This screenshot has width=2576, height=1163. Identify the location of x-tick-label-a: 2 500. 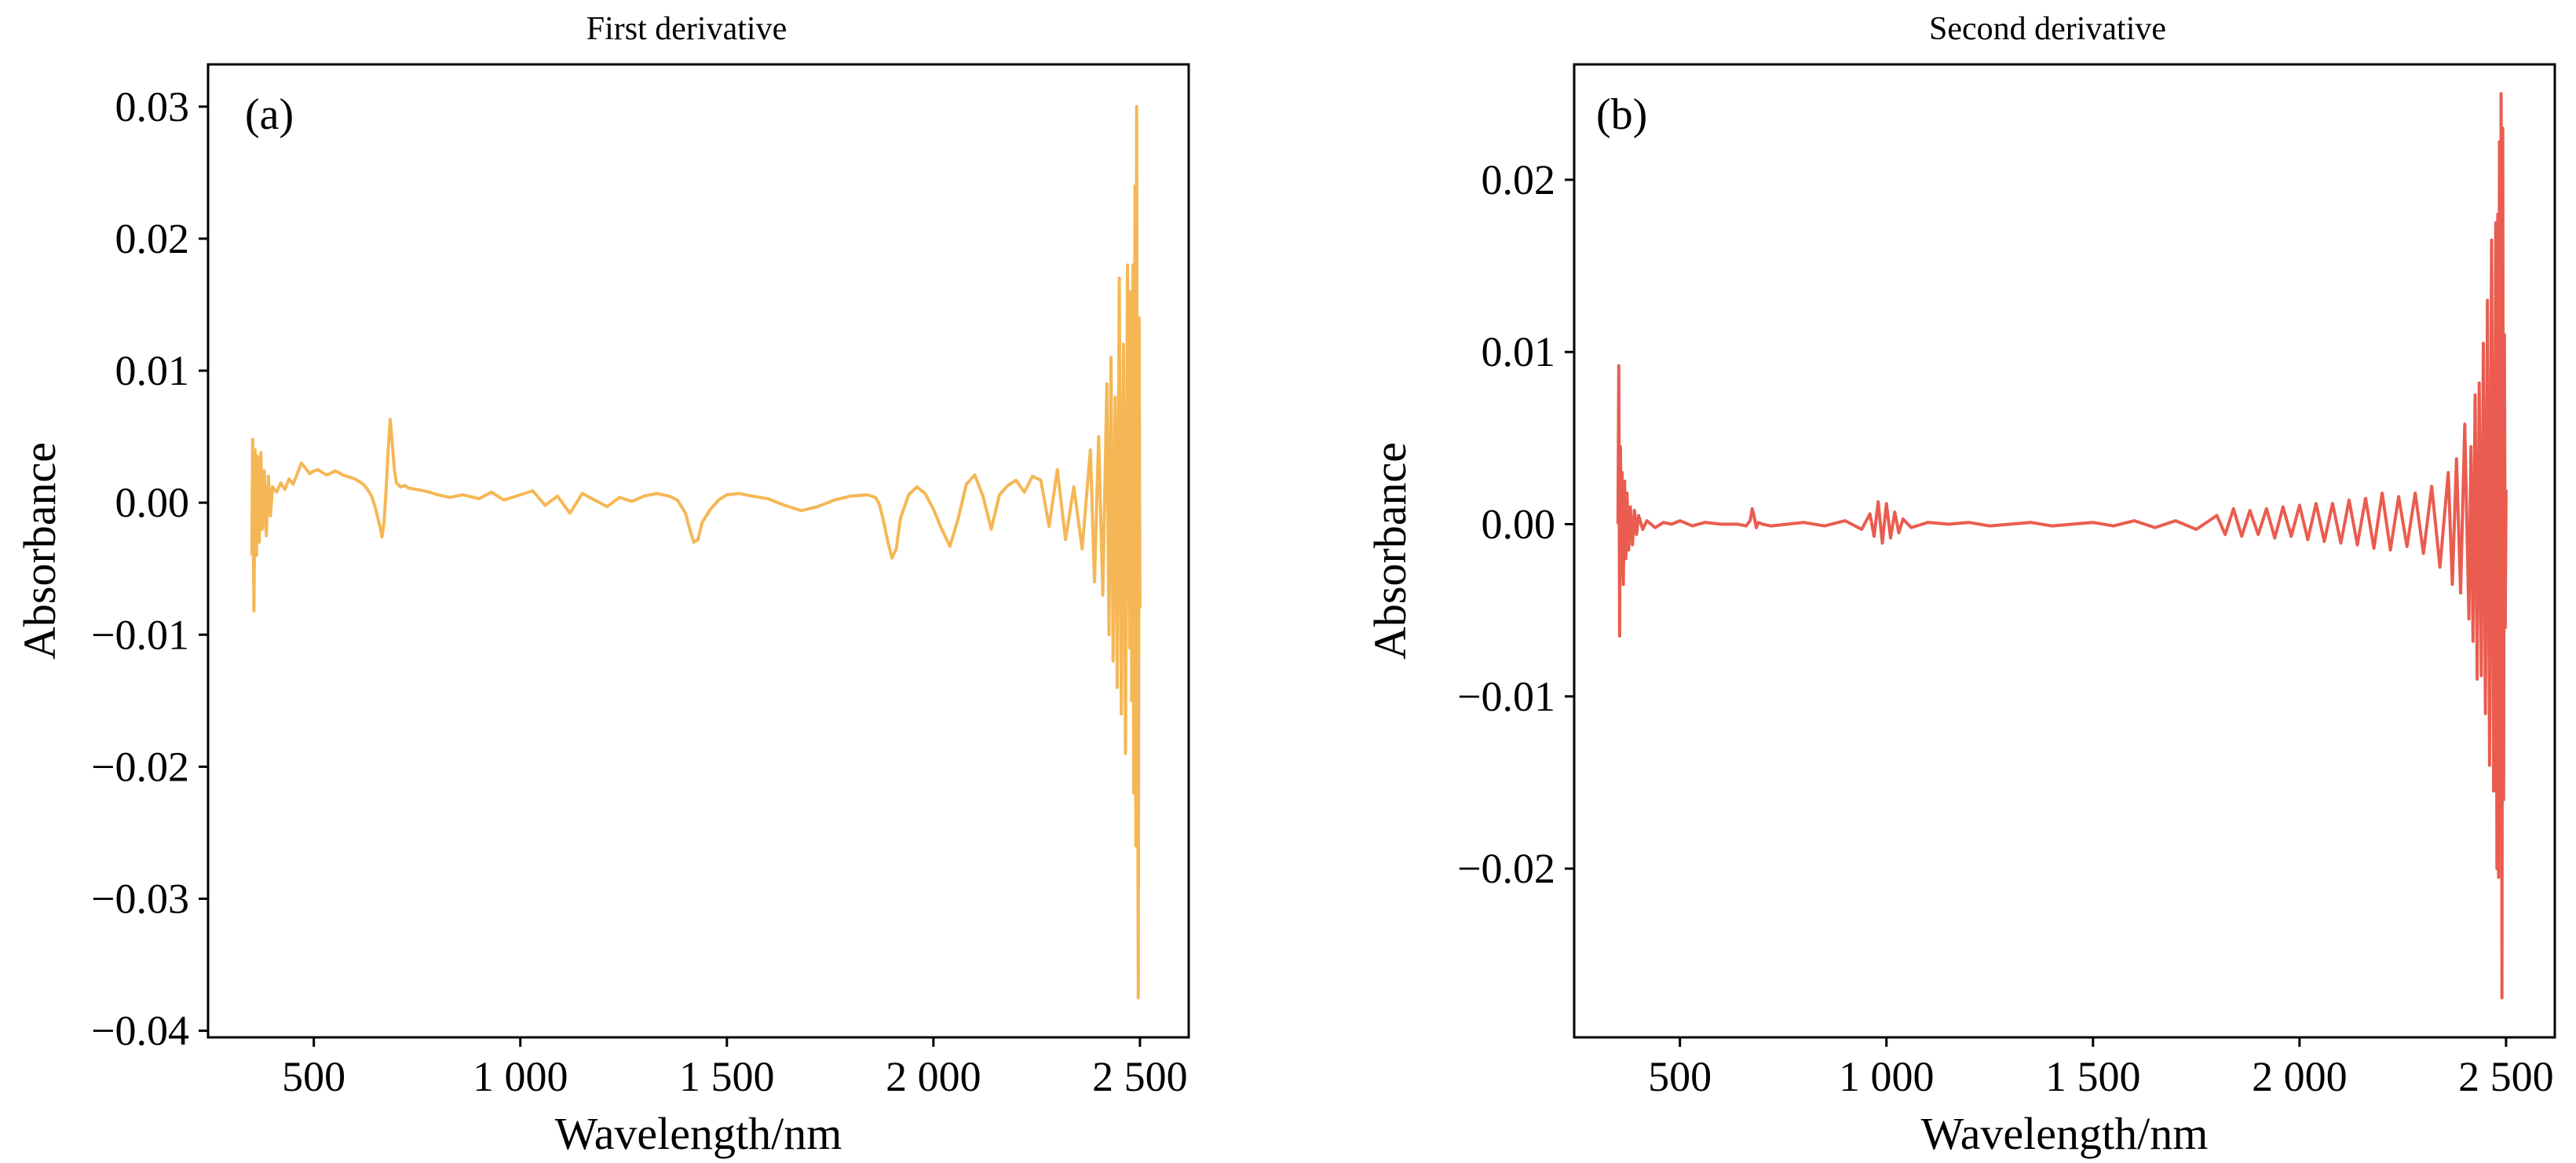
(1140, 1076).